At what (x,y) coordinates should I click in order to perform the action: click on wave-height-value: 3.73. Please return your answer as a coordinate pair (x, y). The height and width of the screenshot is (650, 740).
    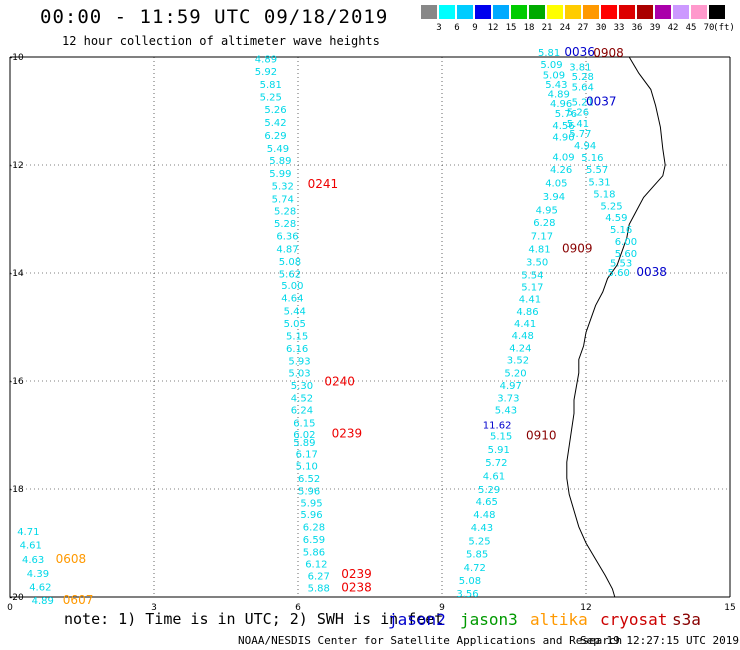
    Looking at the image, I should click on (508, 399).